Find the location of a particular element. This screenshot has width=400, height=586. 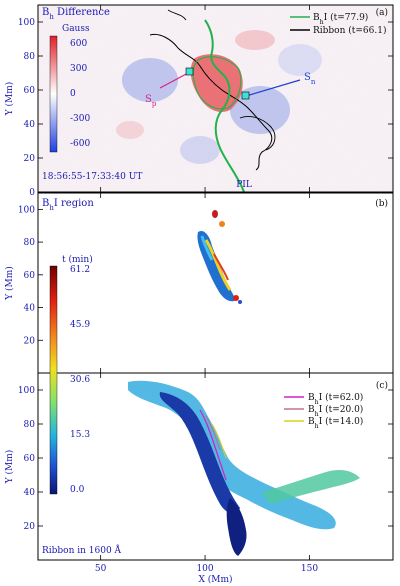

pil-line is located at coordinates (224, 105).